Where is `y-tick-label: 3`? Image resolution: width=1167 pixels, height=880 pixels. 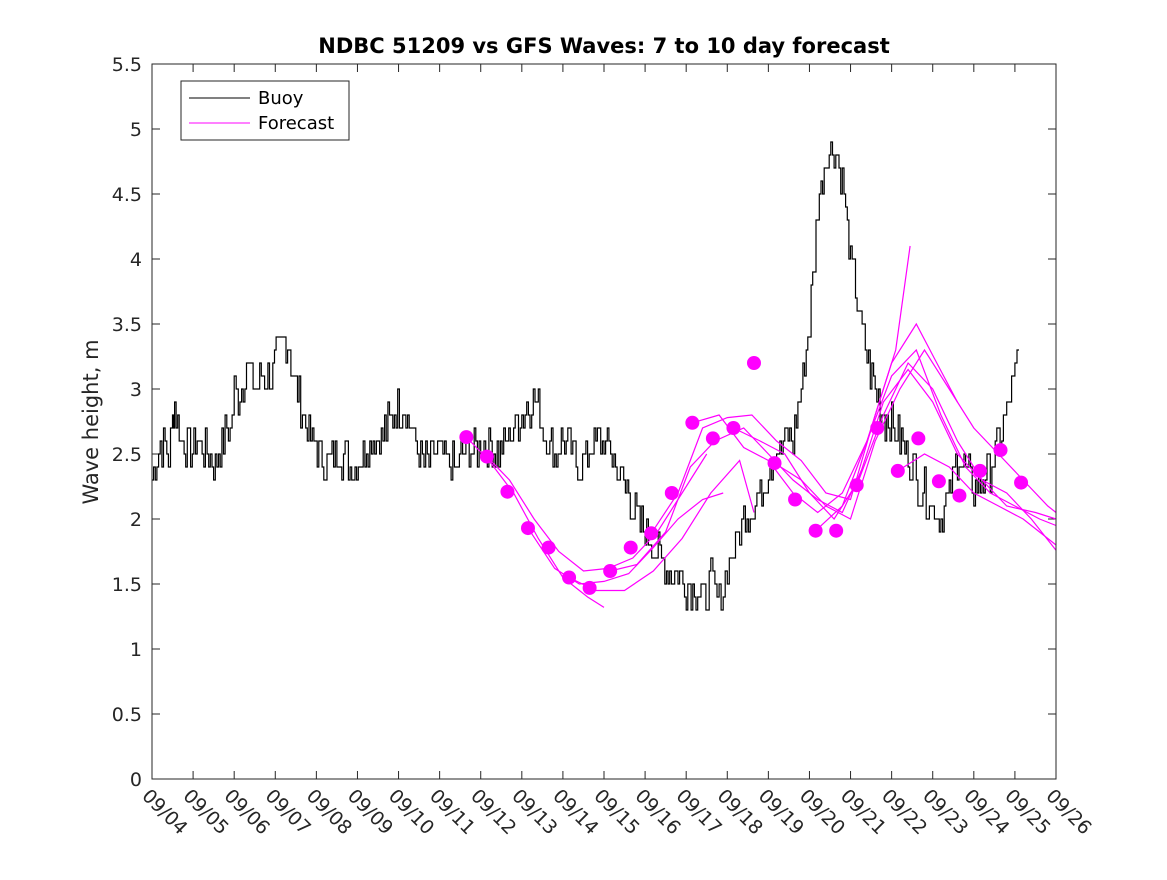 y-tick-label: 3 is located at coordinates (136, 390).